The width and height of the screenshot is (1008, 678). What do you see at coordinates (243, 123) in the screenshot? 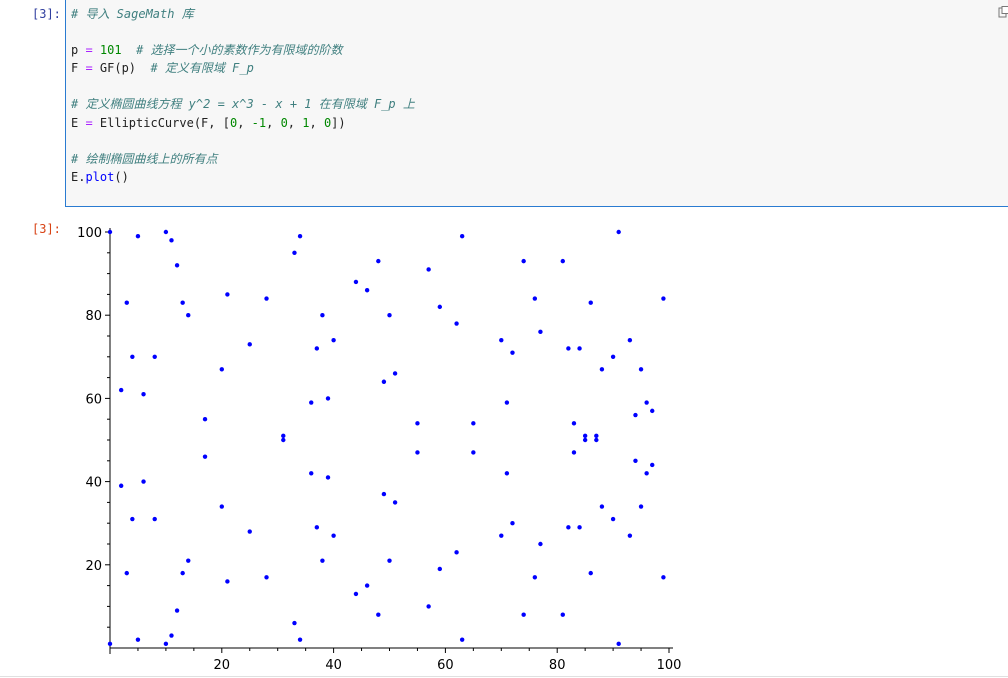
I see `code-line: E = EllipticCurve(F, [0, -1, 0, 1, 0])` at bounding box center [243, 123].